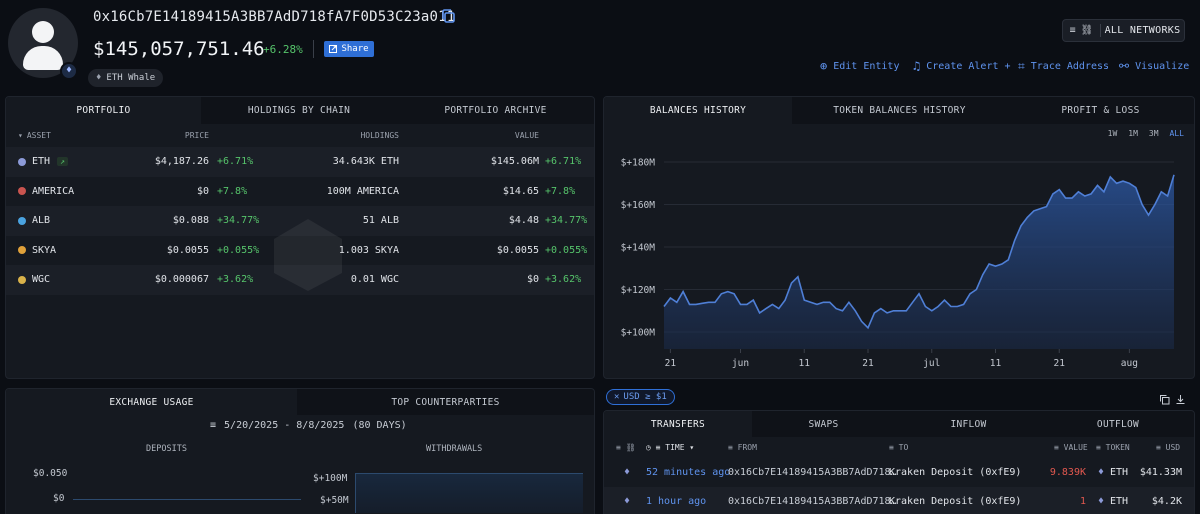 The width and height of the screenshot is (1200, 514). Describe the element at coordinates (62, 162) in the screenshot. I see `chart-icon: ↗` at that location.